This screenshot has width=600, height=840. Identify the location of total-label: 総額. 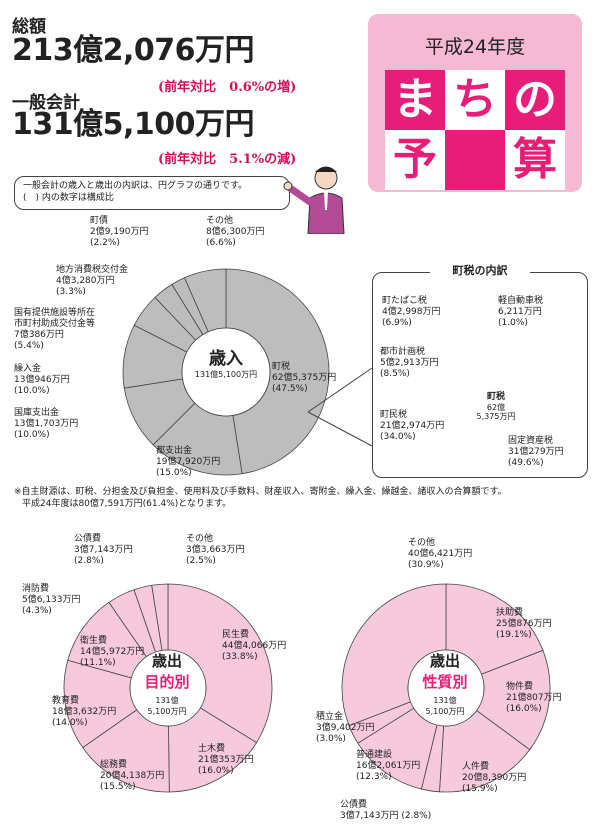
(29, 27).